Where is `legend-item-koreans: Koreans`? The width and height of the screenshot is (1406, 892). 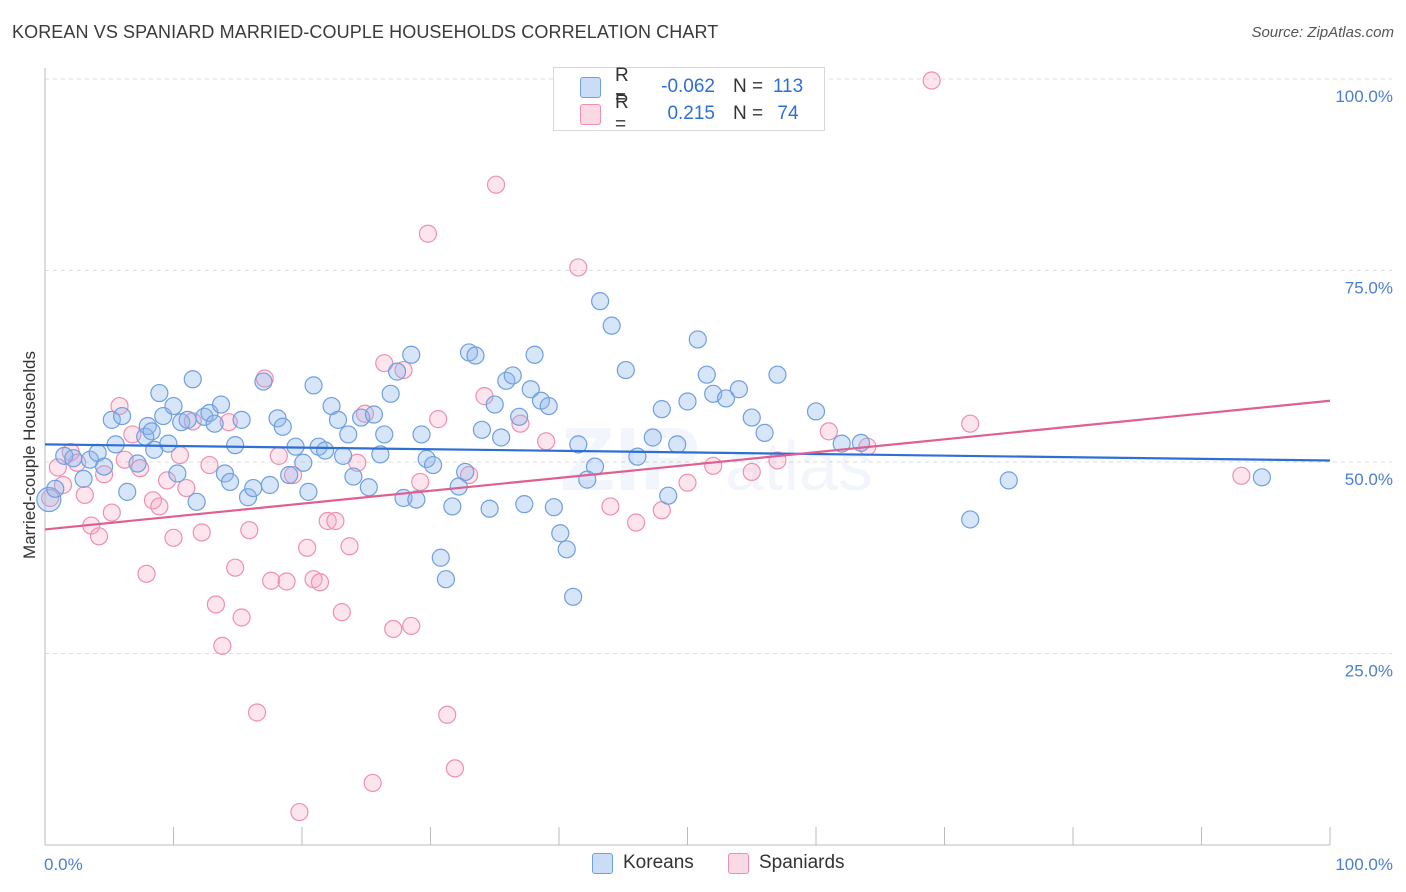
legend-item-koreans: Koreans is located at coordinates (643, 863).